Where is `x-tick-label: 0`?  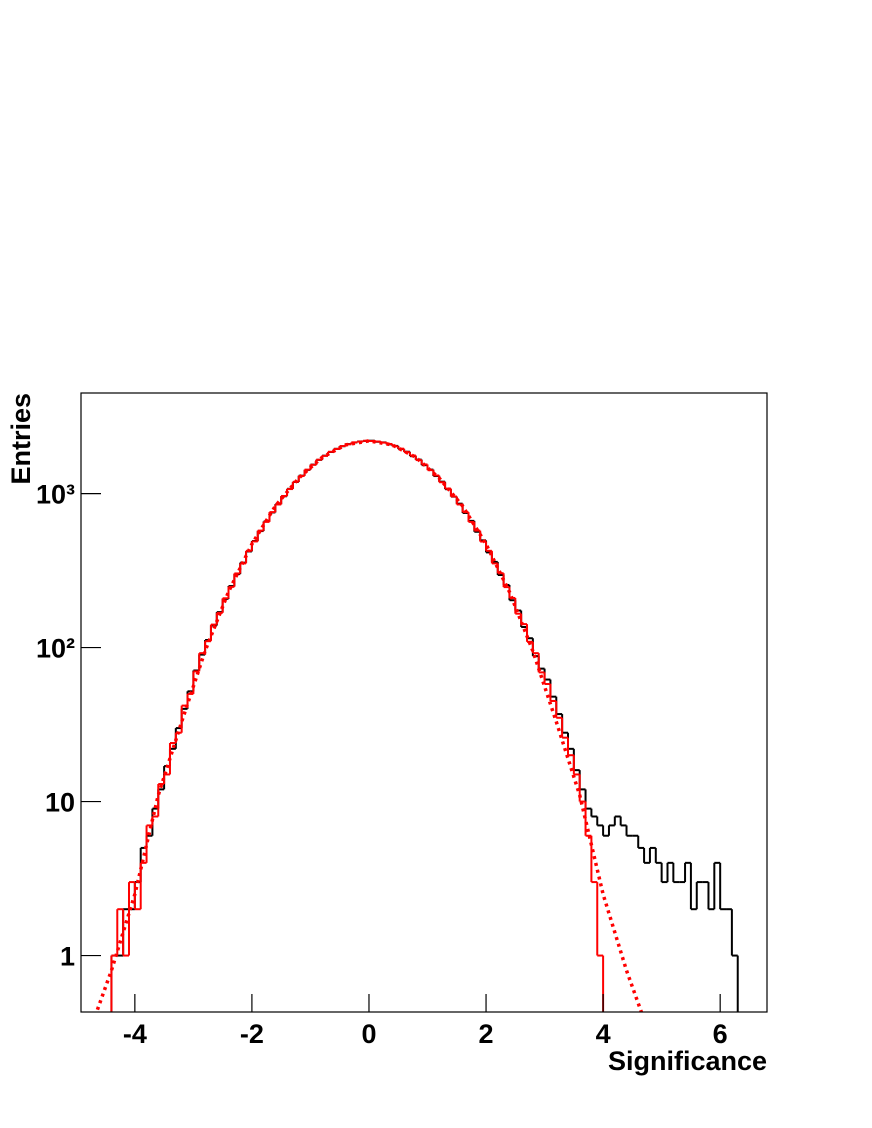 x-tick-label: 0 is located at coordinates (368, 1034).